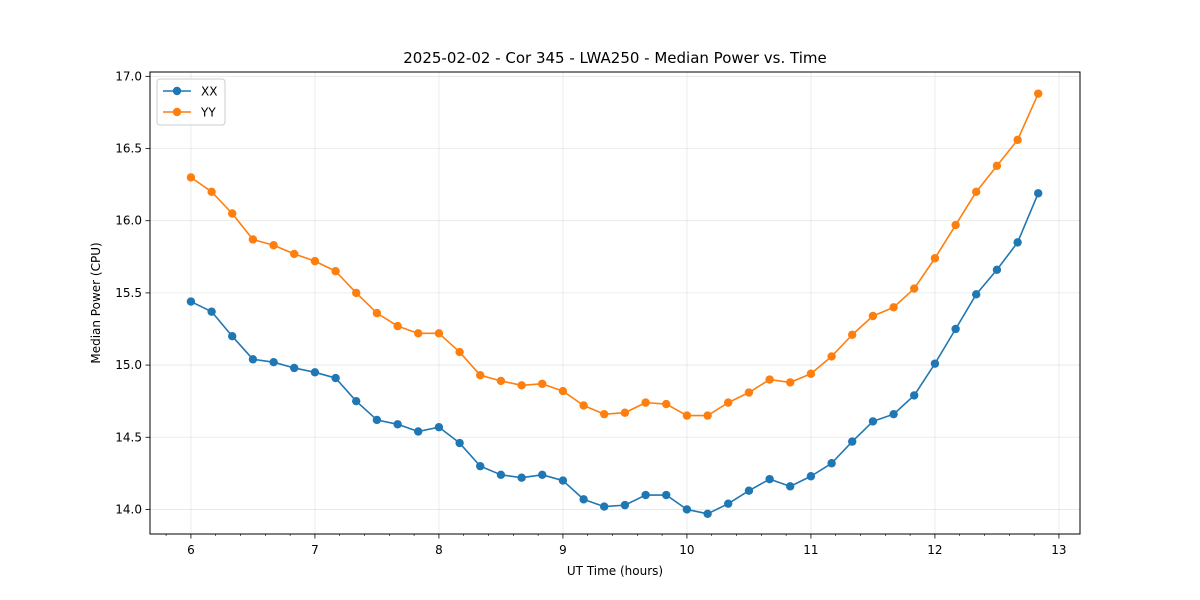 The height and width of the screenshot is (600, 1200). I want to click on x-tick-label: 9, so click(563, 550).